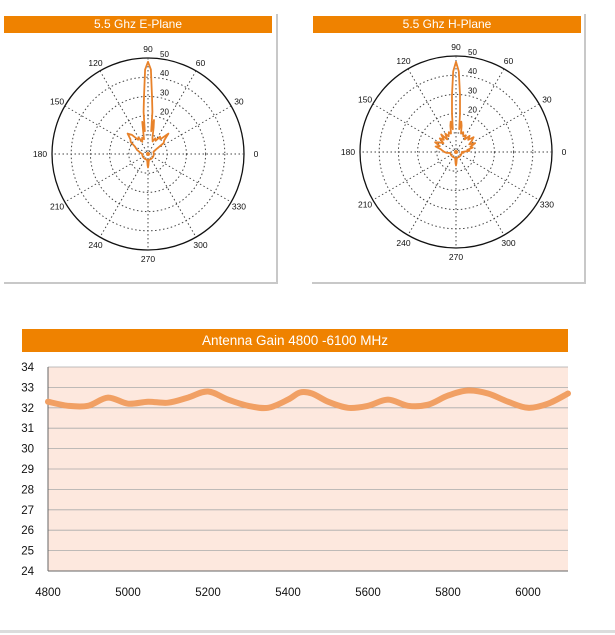 The image size is (615, 635). What do you see at coordinates (27, 450) in the screenshot?
I see `y-tick-label: 30` at bounding box center [27, 450].